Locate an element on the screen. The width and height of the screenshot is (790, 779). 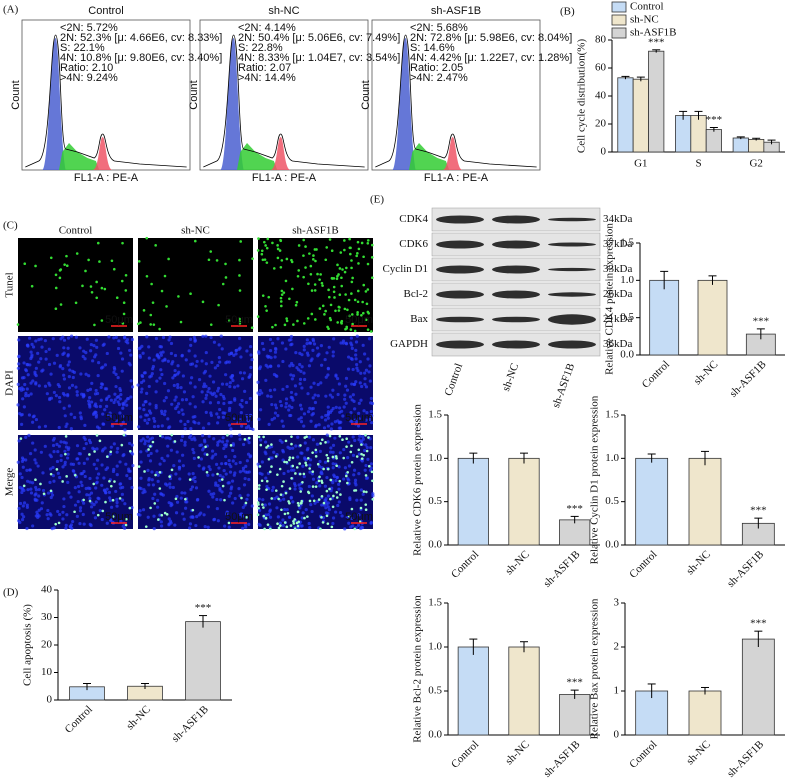
flow-stat: <2N: 4.14% is located at coordinates (267, 28).